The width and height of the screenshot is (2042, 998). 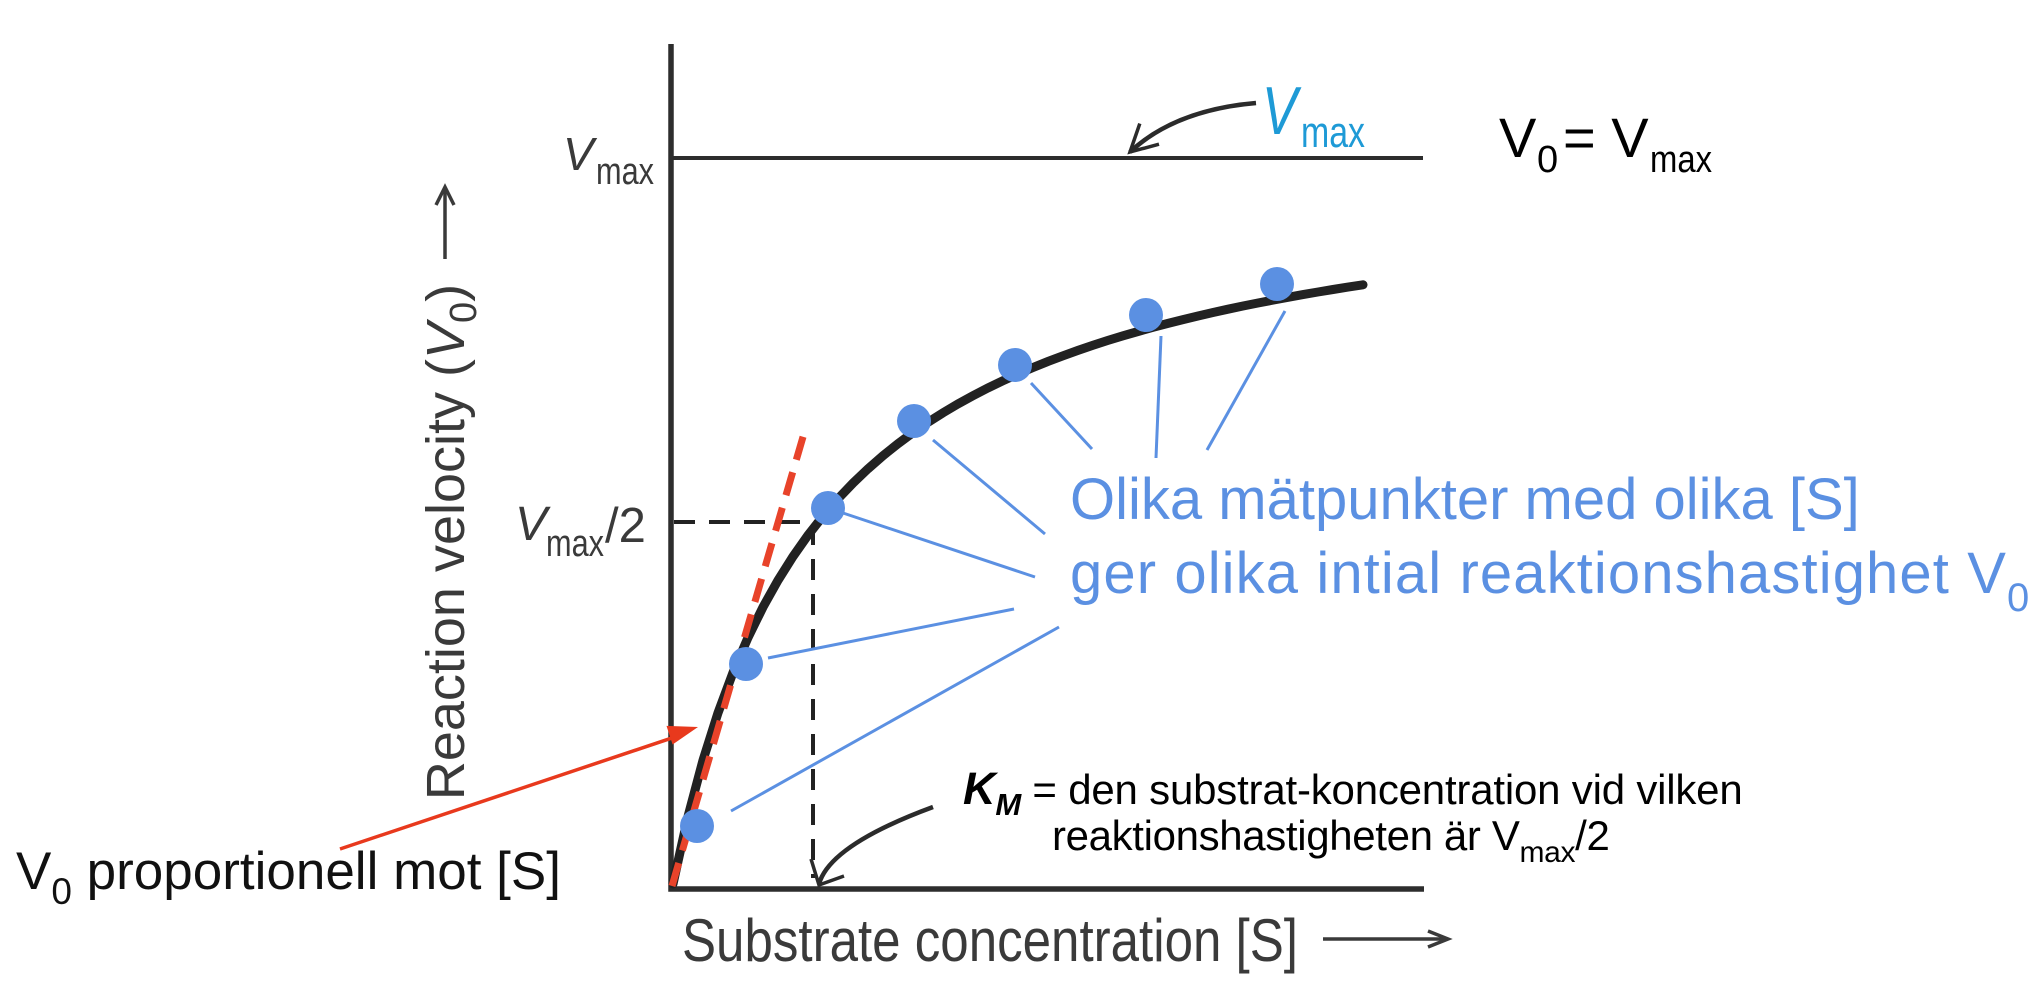 What do you see at coordinates (1465, 499) in the screenshot?
I see `svg-text: Olika mätpunkter med olika [S]` at bounding box center [1465, 499].